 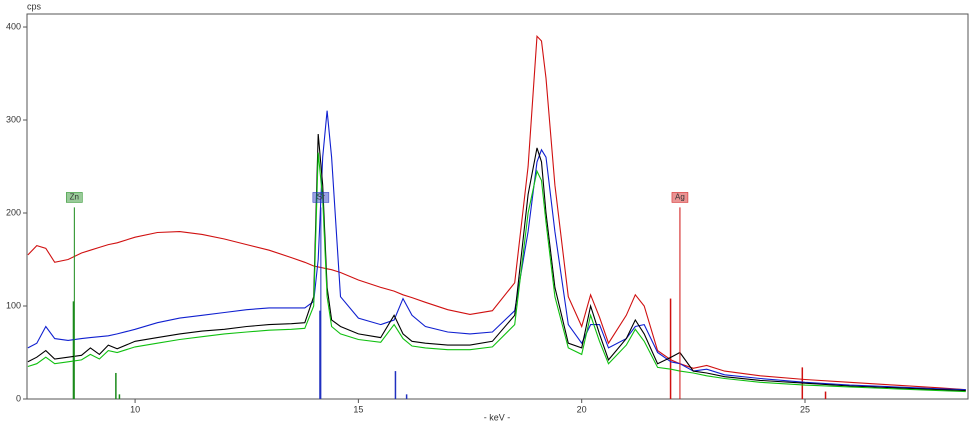 What do you see at coordinates (34, 6) in the screenshot?
I see `y-axis-label: cps` at bounding box center [34, 6].